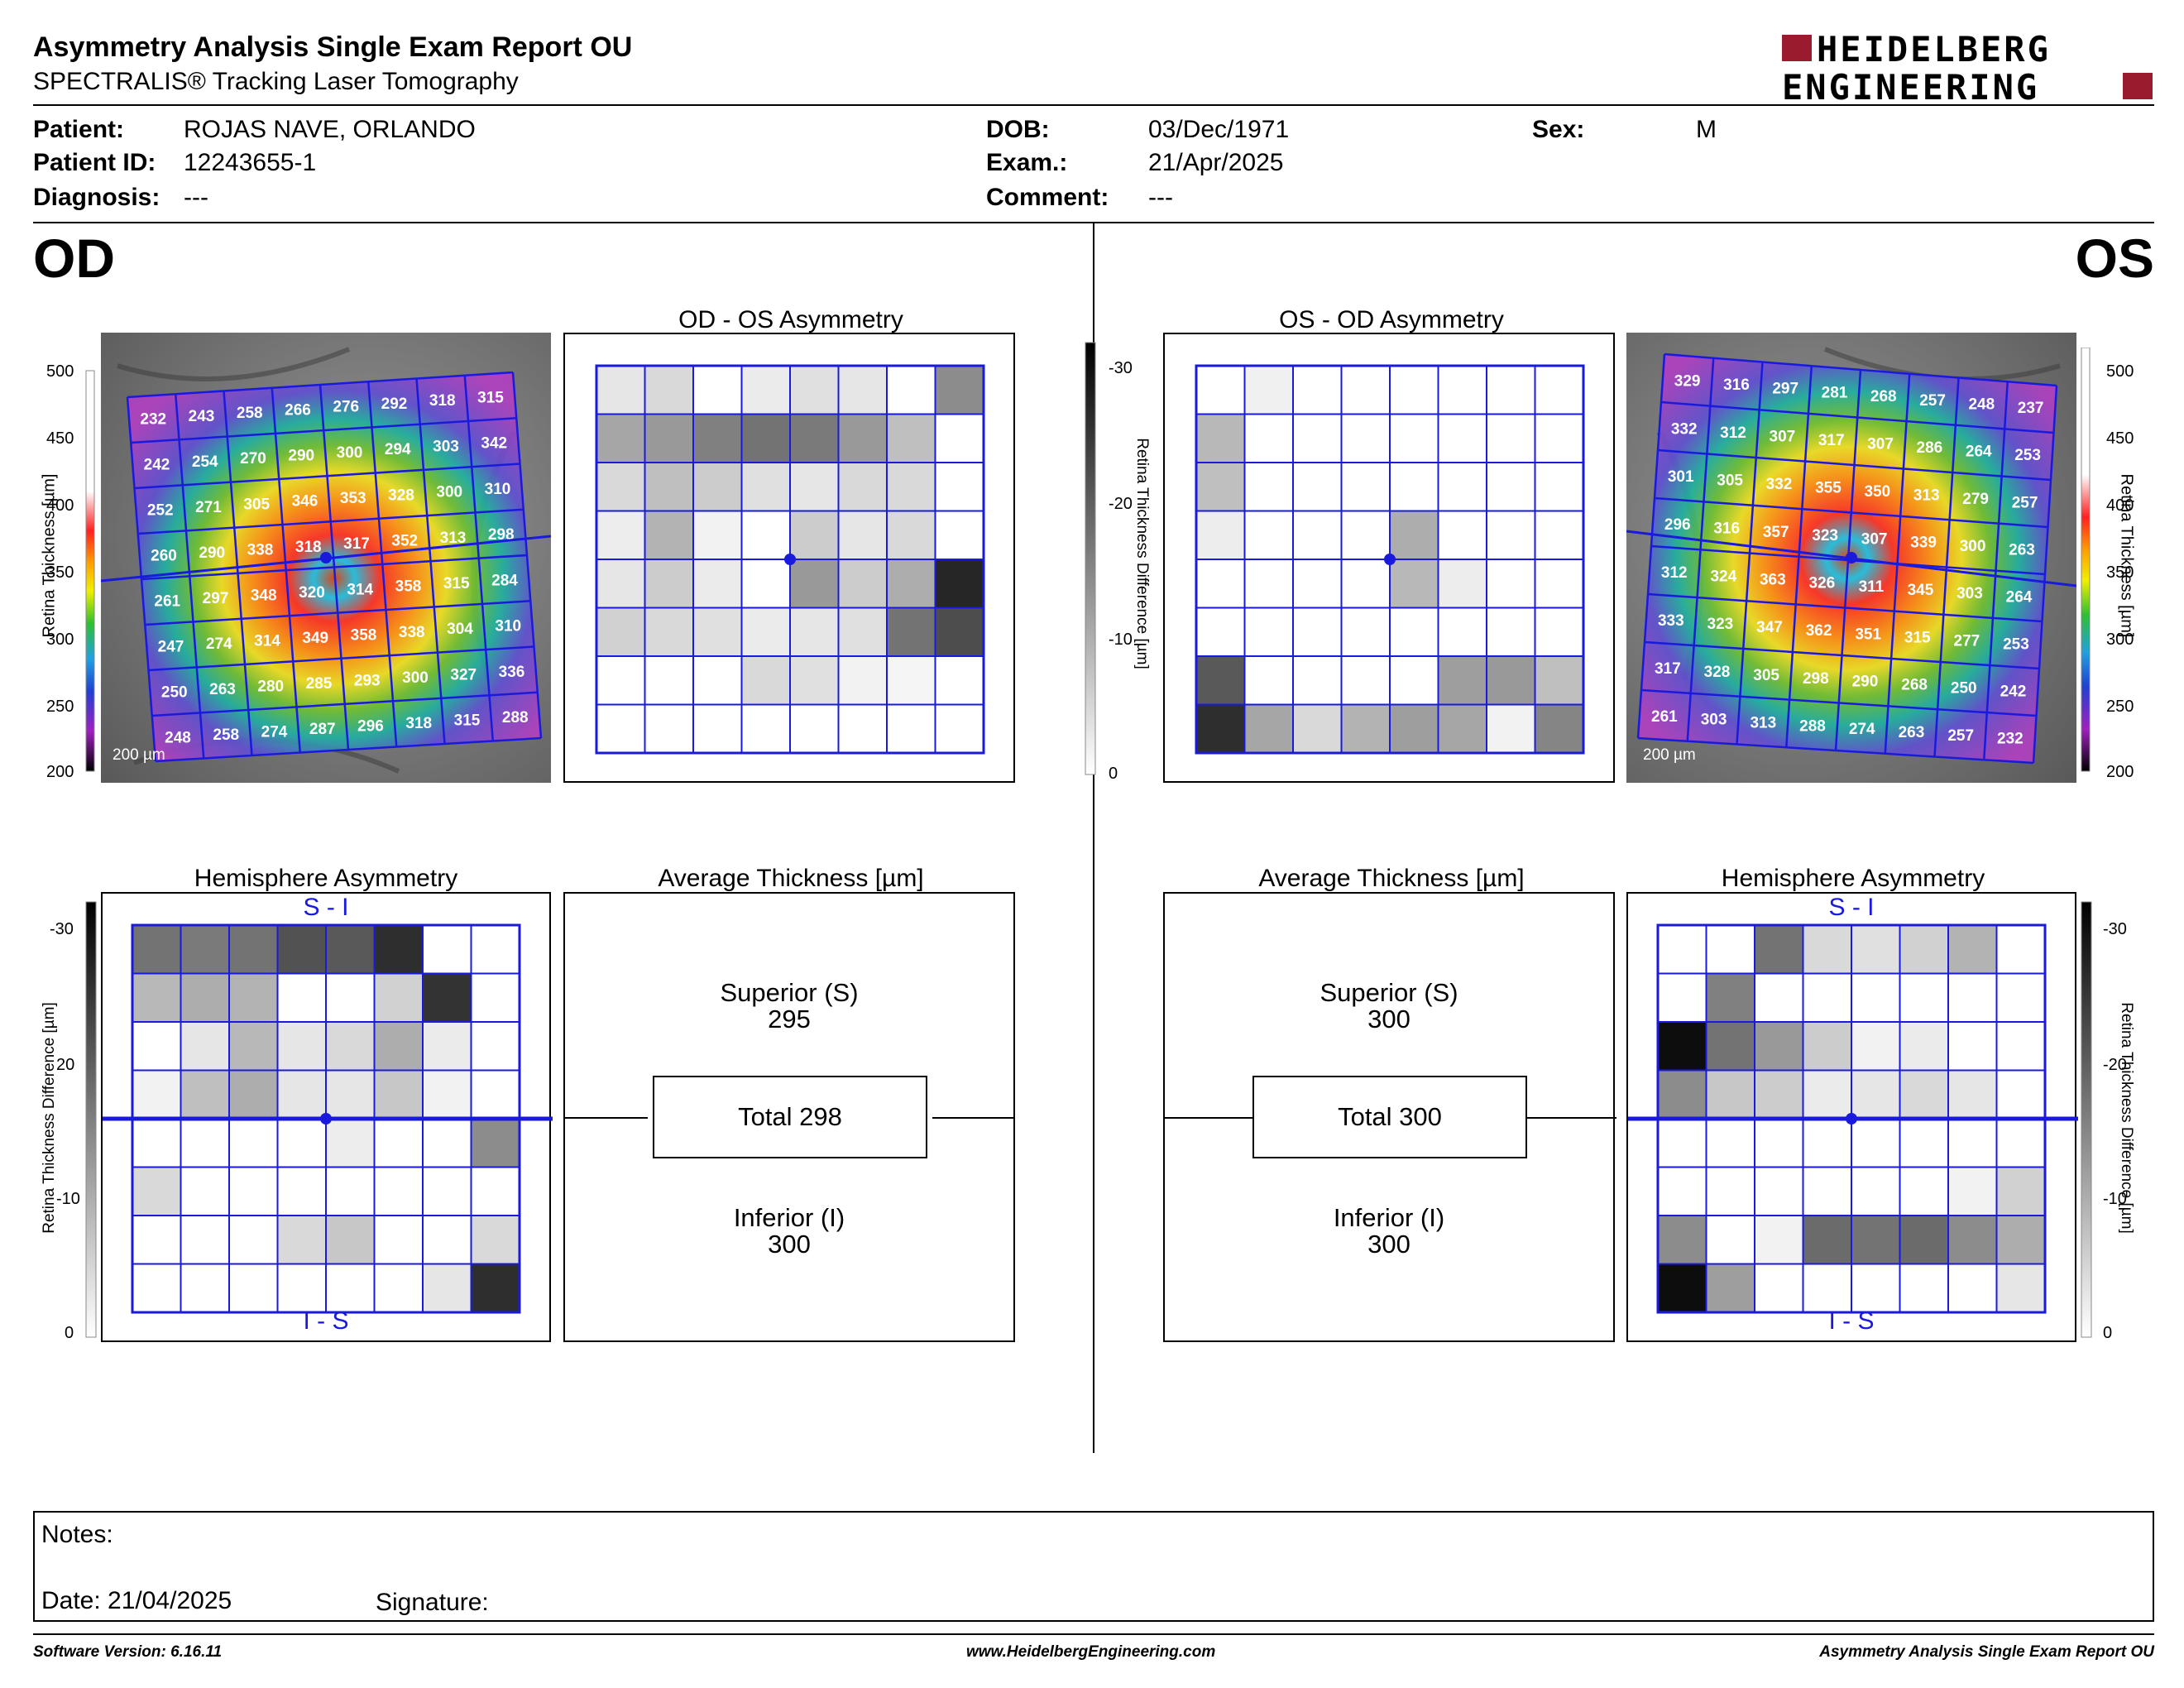 The height and width of the screenshot is (1688, 2184). Describe the element at coordinates (1681, 477) in the screenshot. I see `thickness-value: 301` at that location.